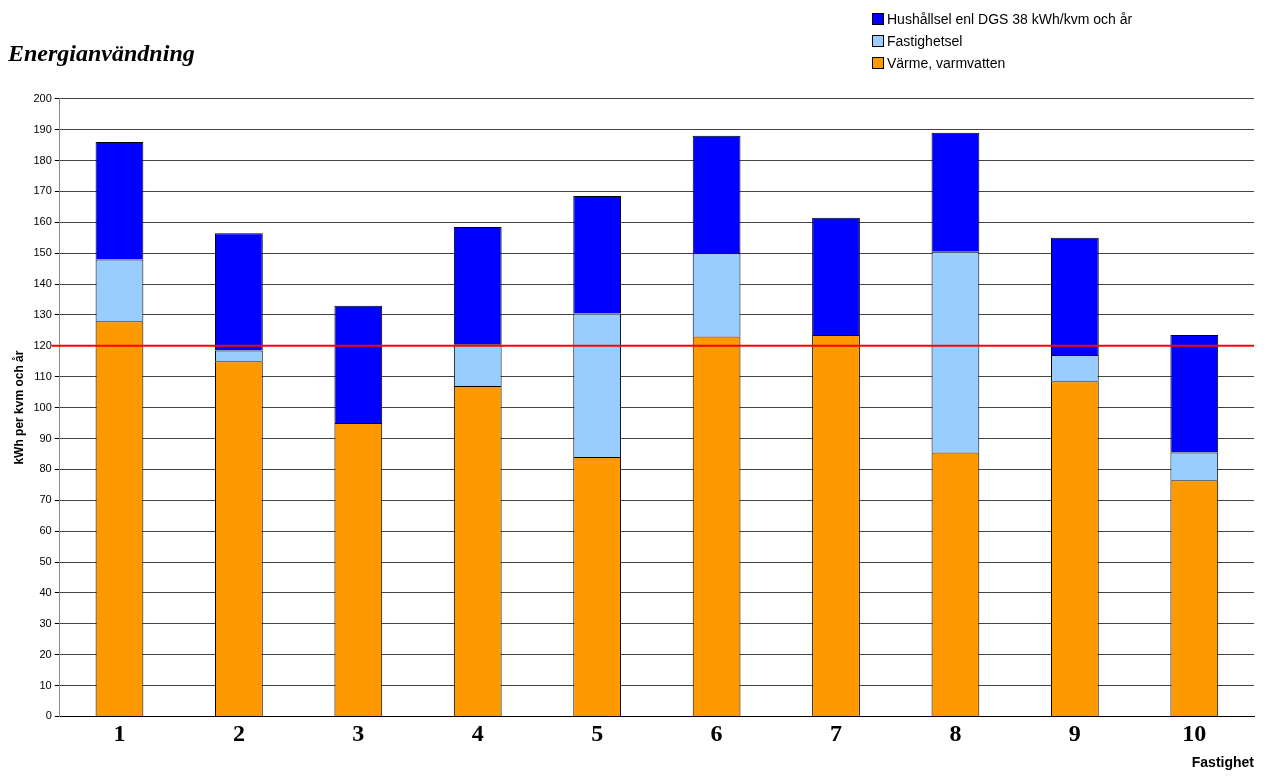 The image size is (1268, 780). Describe the element at coordinates (48, 715) in the screenshot. I see `y-tick-label: 0` at that location.